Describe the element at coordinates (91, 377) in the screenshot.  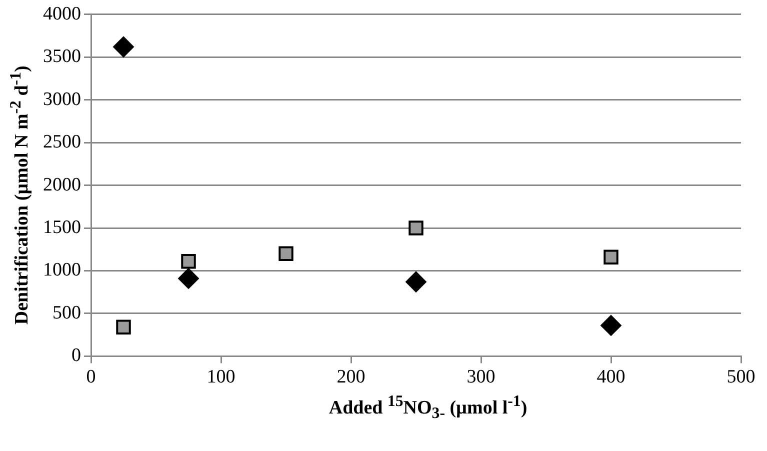
I see `x-tick-label: 0` at that location.